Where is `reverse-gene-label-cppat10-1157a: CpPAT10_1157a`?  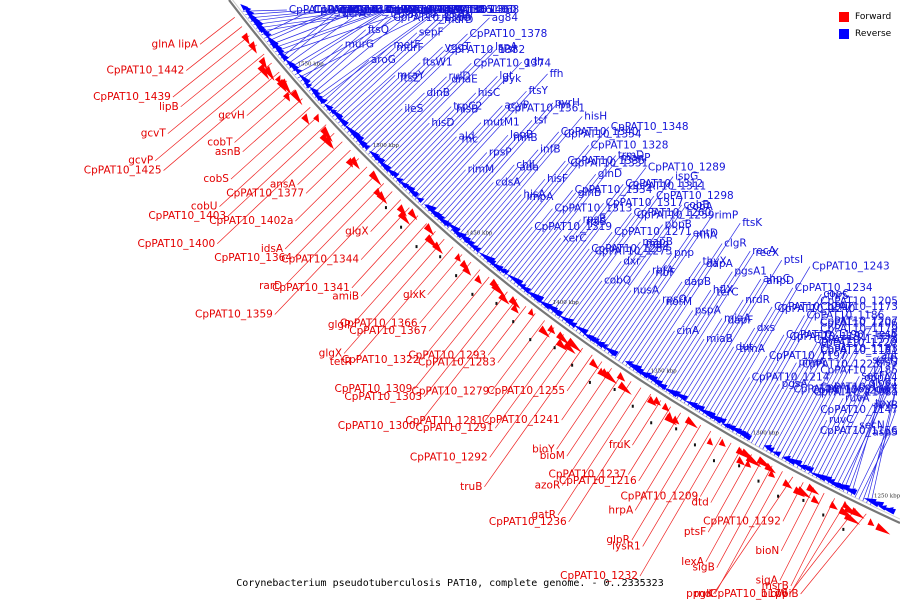
reverse-gene-label-cppat10-1157a: CpPAT10_1157a is located at coordinates (856, 340).